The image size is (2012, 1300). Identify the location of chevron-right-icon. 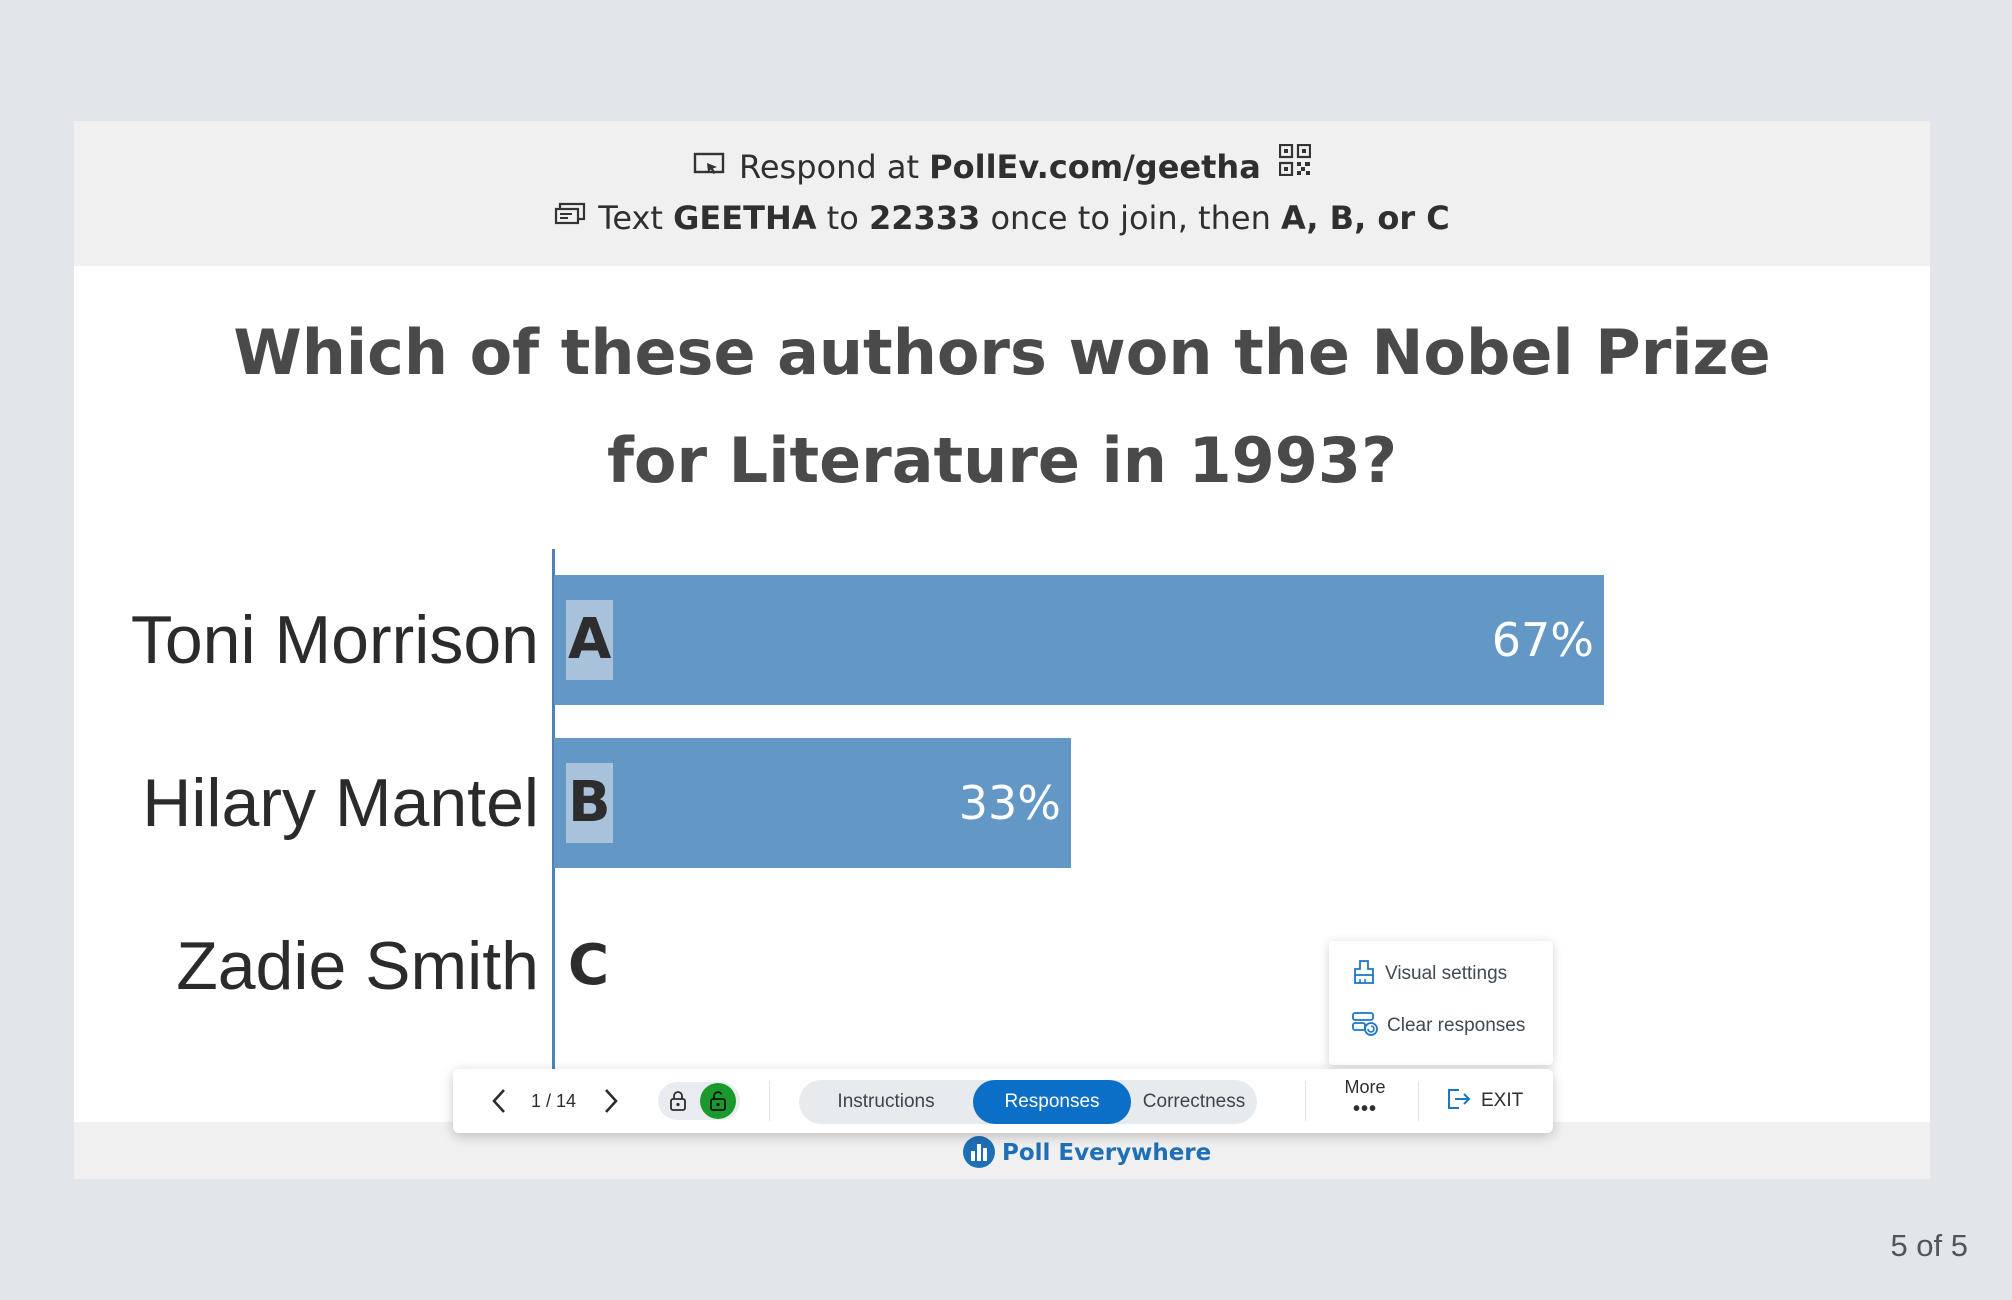
(611, 1101).